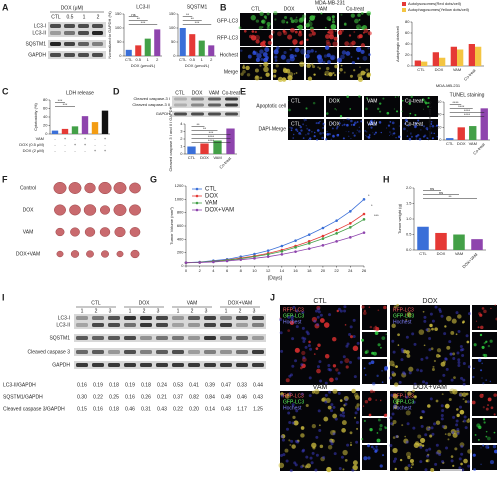 This screenshot has width=497, height=477. Describe the element at coordinates (188, 14) in the screenshot. I see `significance-label: **` at that location.